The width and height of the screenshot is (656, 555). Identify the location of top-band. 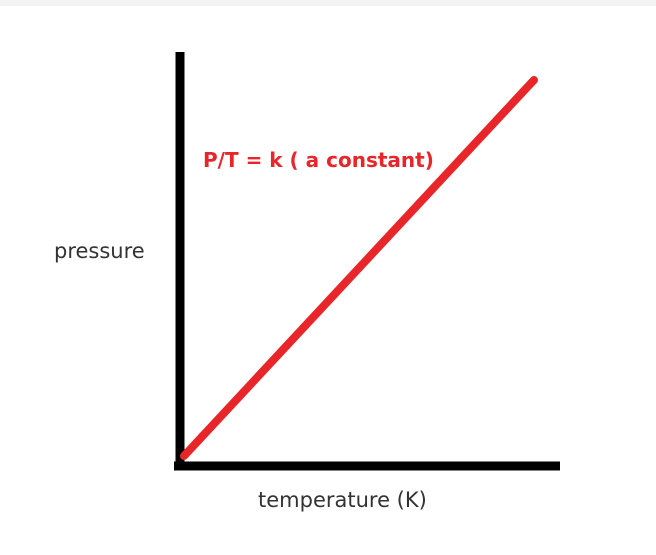
(328, 3).